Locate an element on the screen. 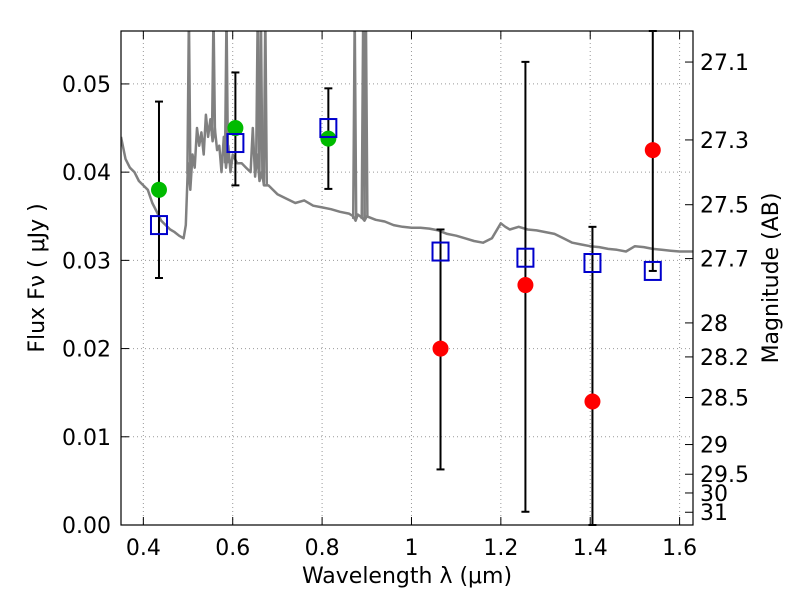  y-tick-label: 0.00 is located at coordinates (86, 526).